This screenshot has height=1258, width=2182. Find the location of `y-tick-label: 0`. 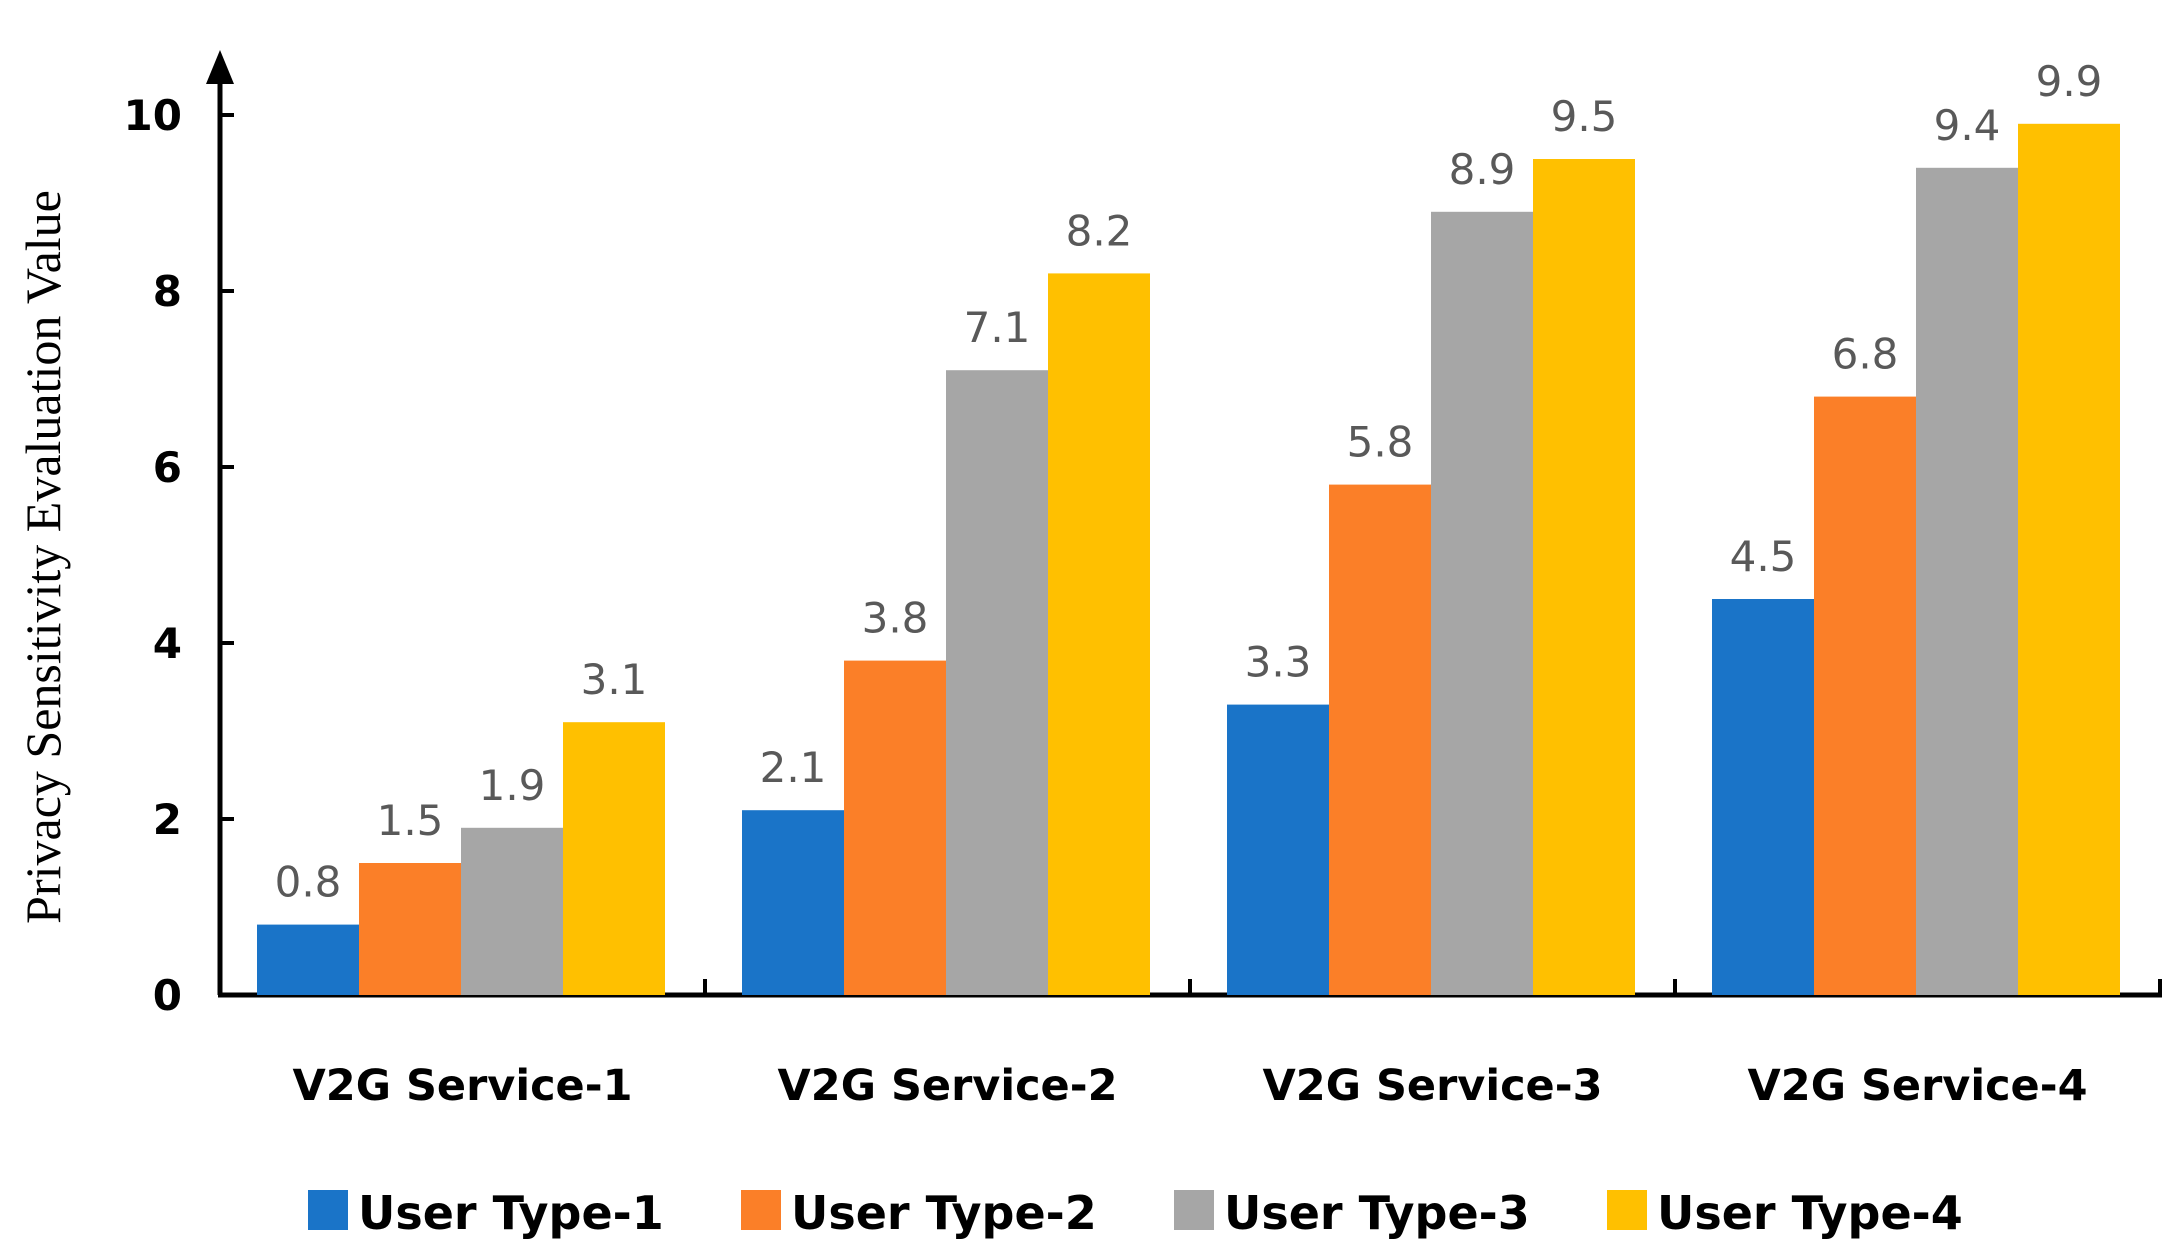

y-tick-label: 0 is located at coordinates (167, 995).